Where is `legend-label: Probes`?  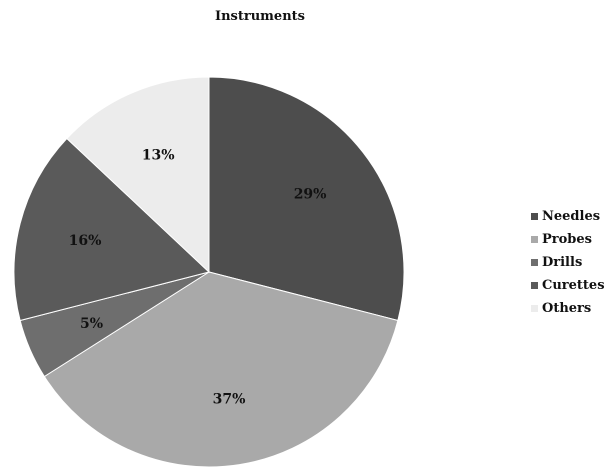
legend-label: Probes is located at coordinates (567, 239).